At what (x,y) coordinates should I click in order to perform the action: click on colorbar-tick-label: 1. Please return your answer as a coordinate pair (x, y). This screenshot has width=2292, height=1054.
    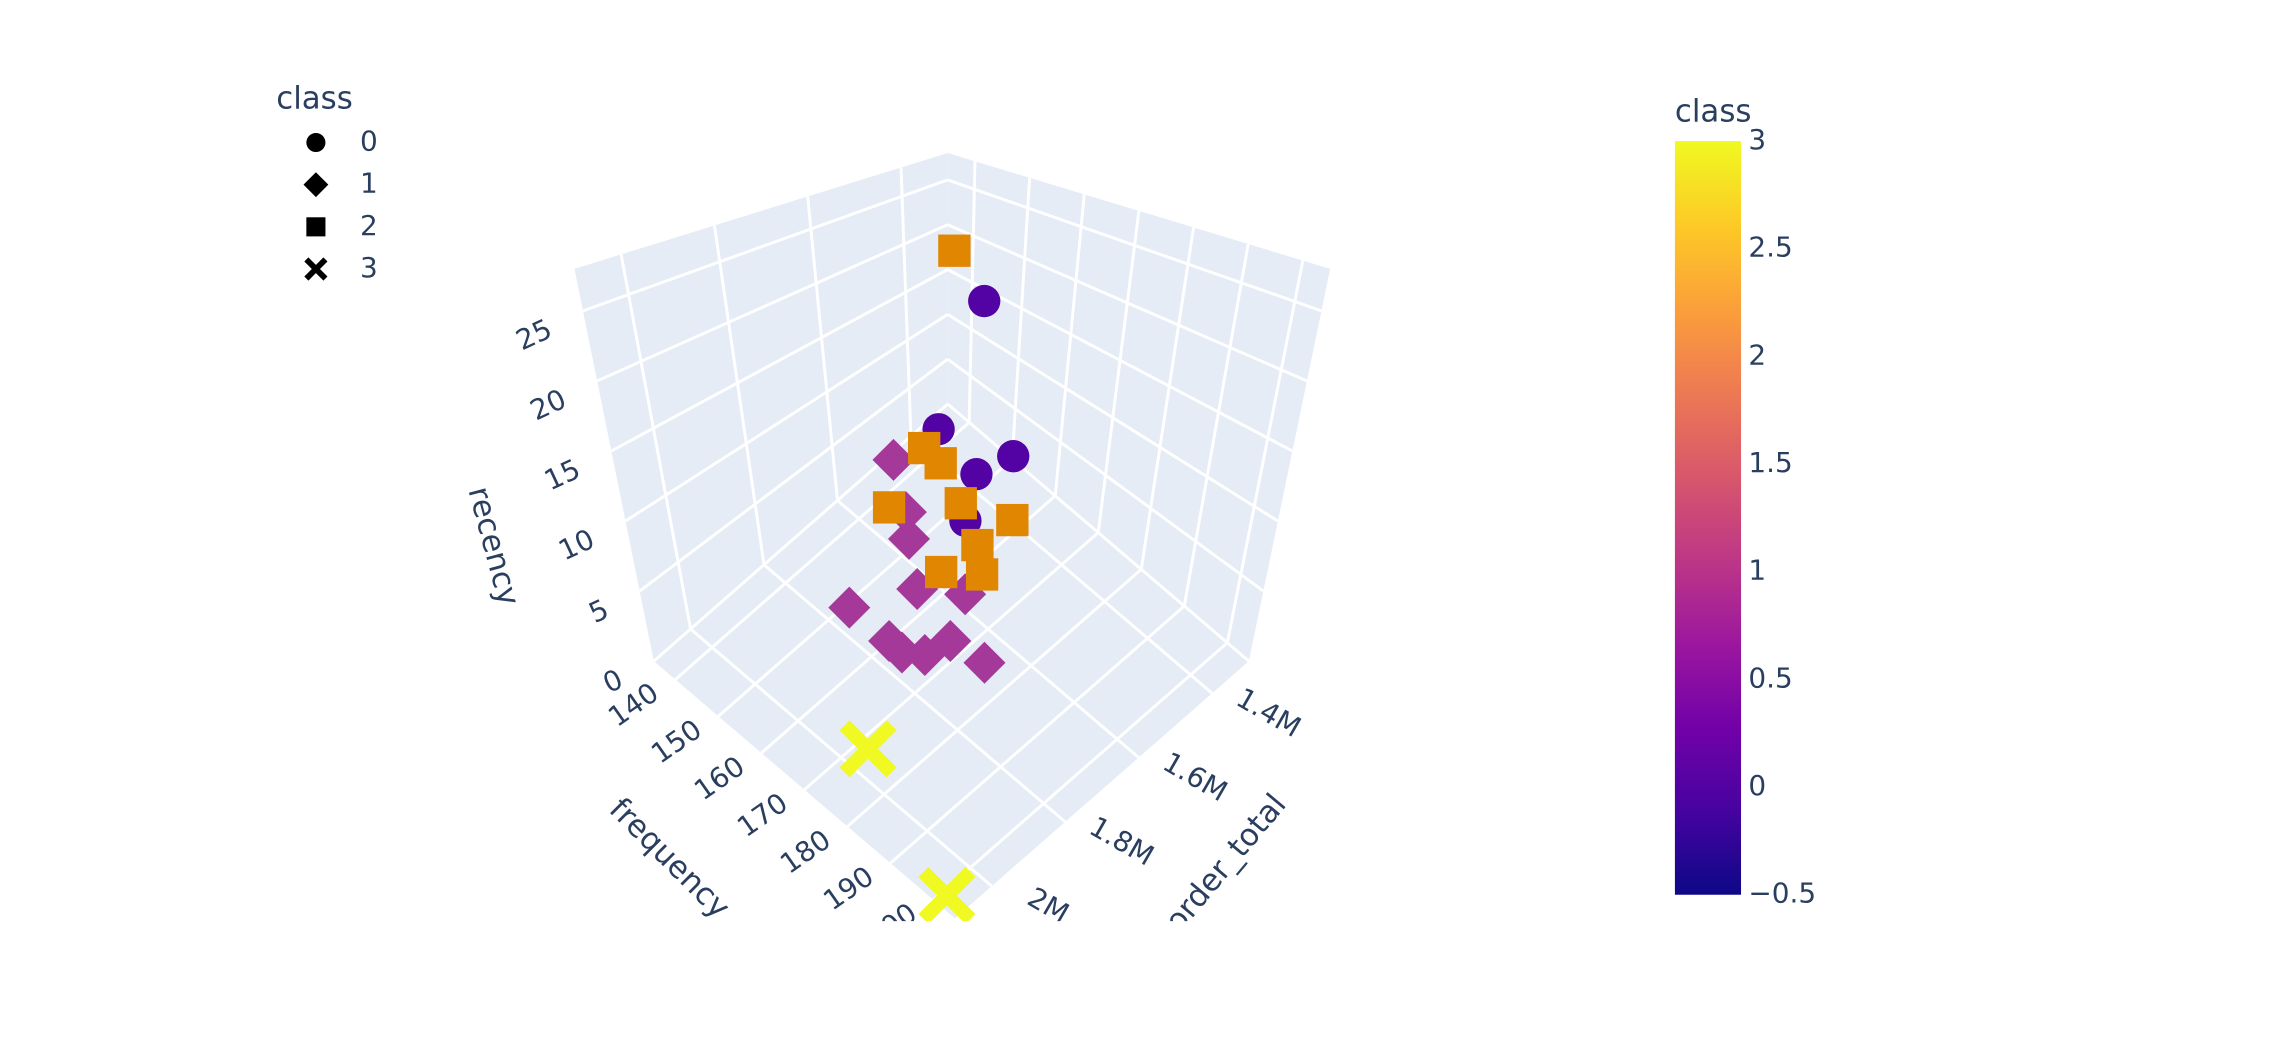
    Looking at the image, I should click on (1757, 570).